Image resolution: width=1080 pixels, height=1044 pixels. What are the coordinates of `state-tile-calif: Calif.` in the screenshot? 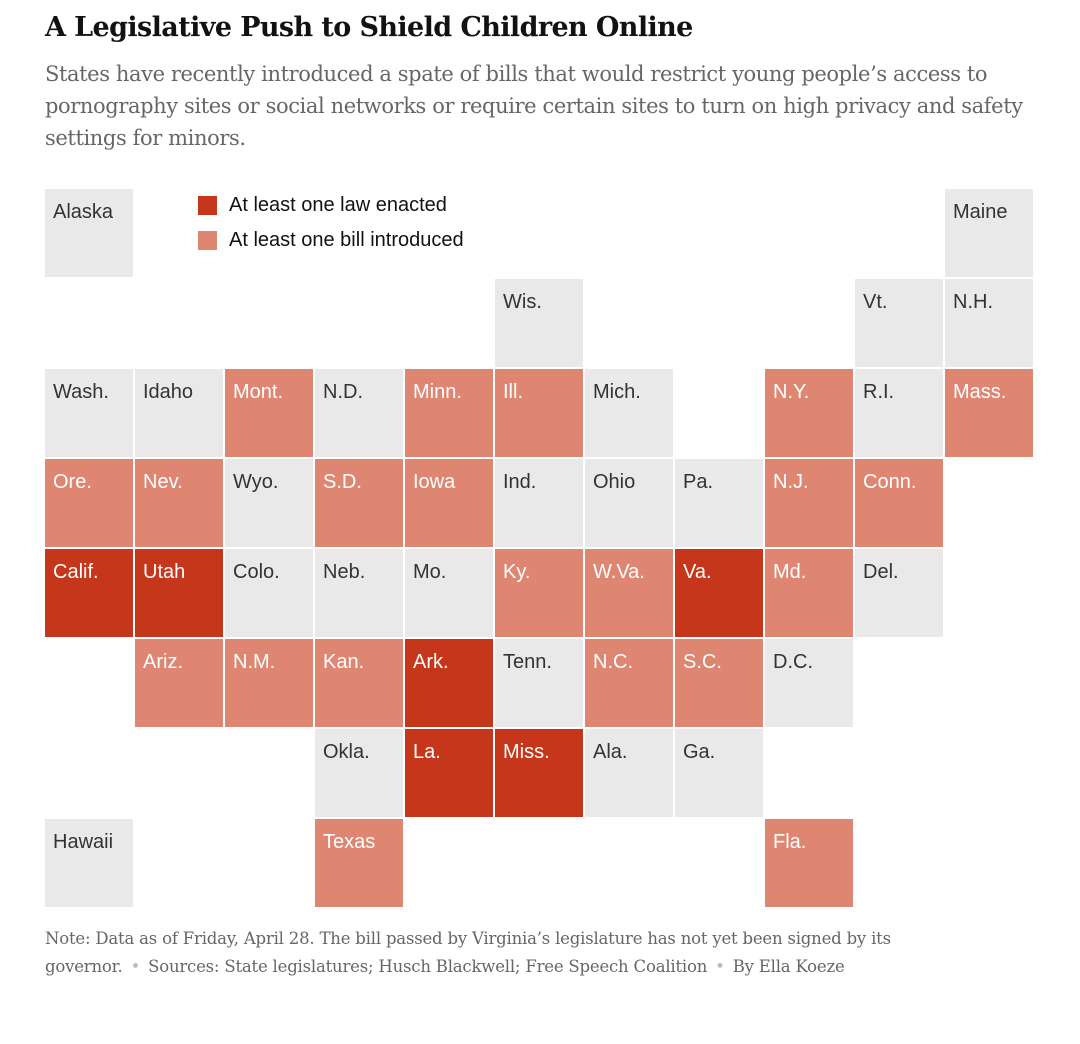 It's located at (89, 593).